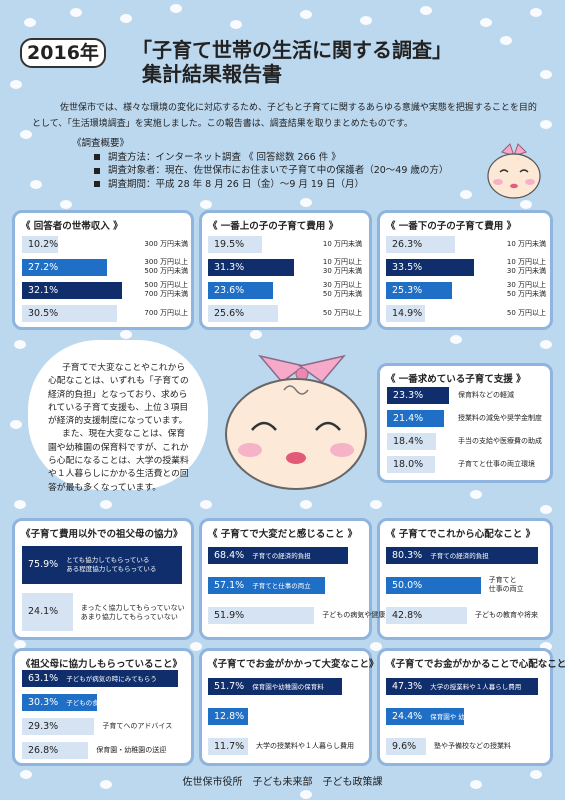 This screenshot has width=565, height=800. What do you see at coordinates (427, 615) in the screenshot?
I see `bar-worry: 42.8%` at bounding box center [427, 615].